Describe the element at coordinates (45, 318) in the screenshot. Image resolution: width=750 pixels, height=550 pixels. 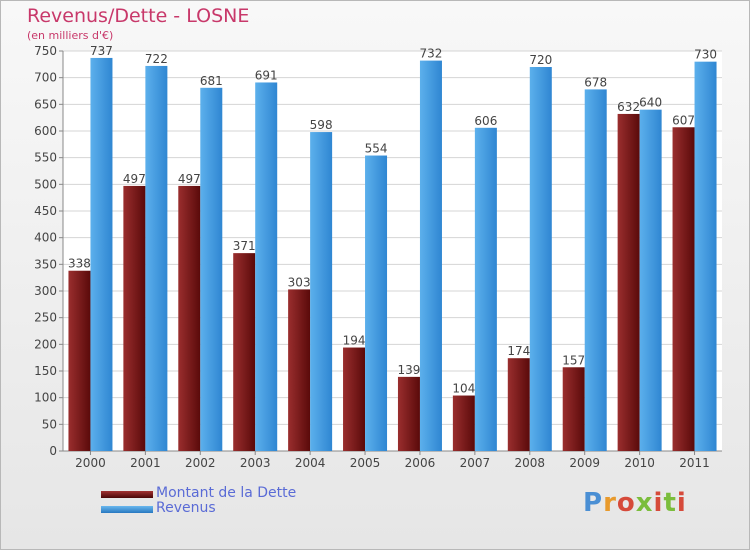
I see `y-tick-label: 250` at that location.